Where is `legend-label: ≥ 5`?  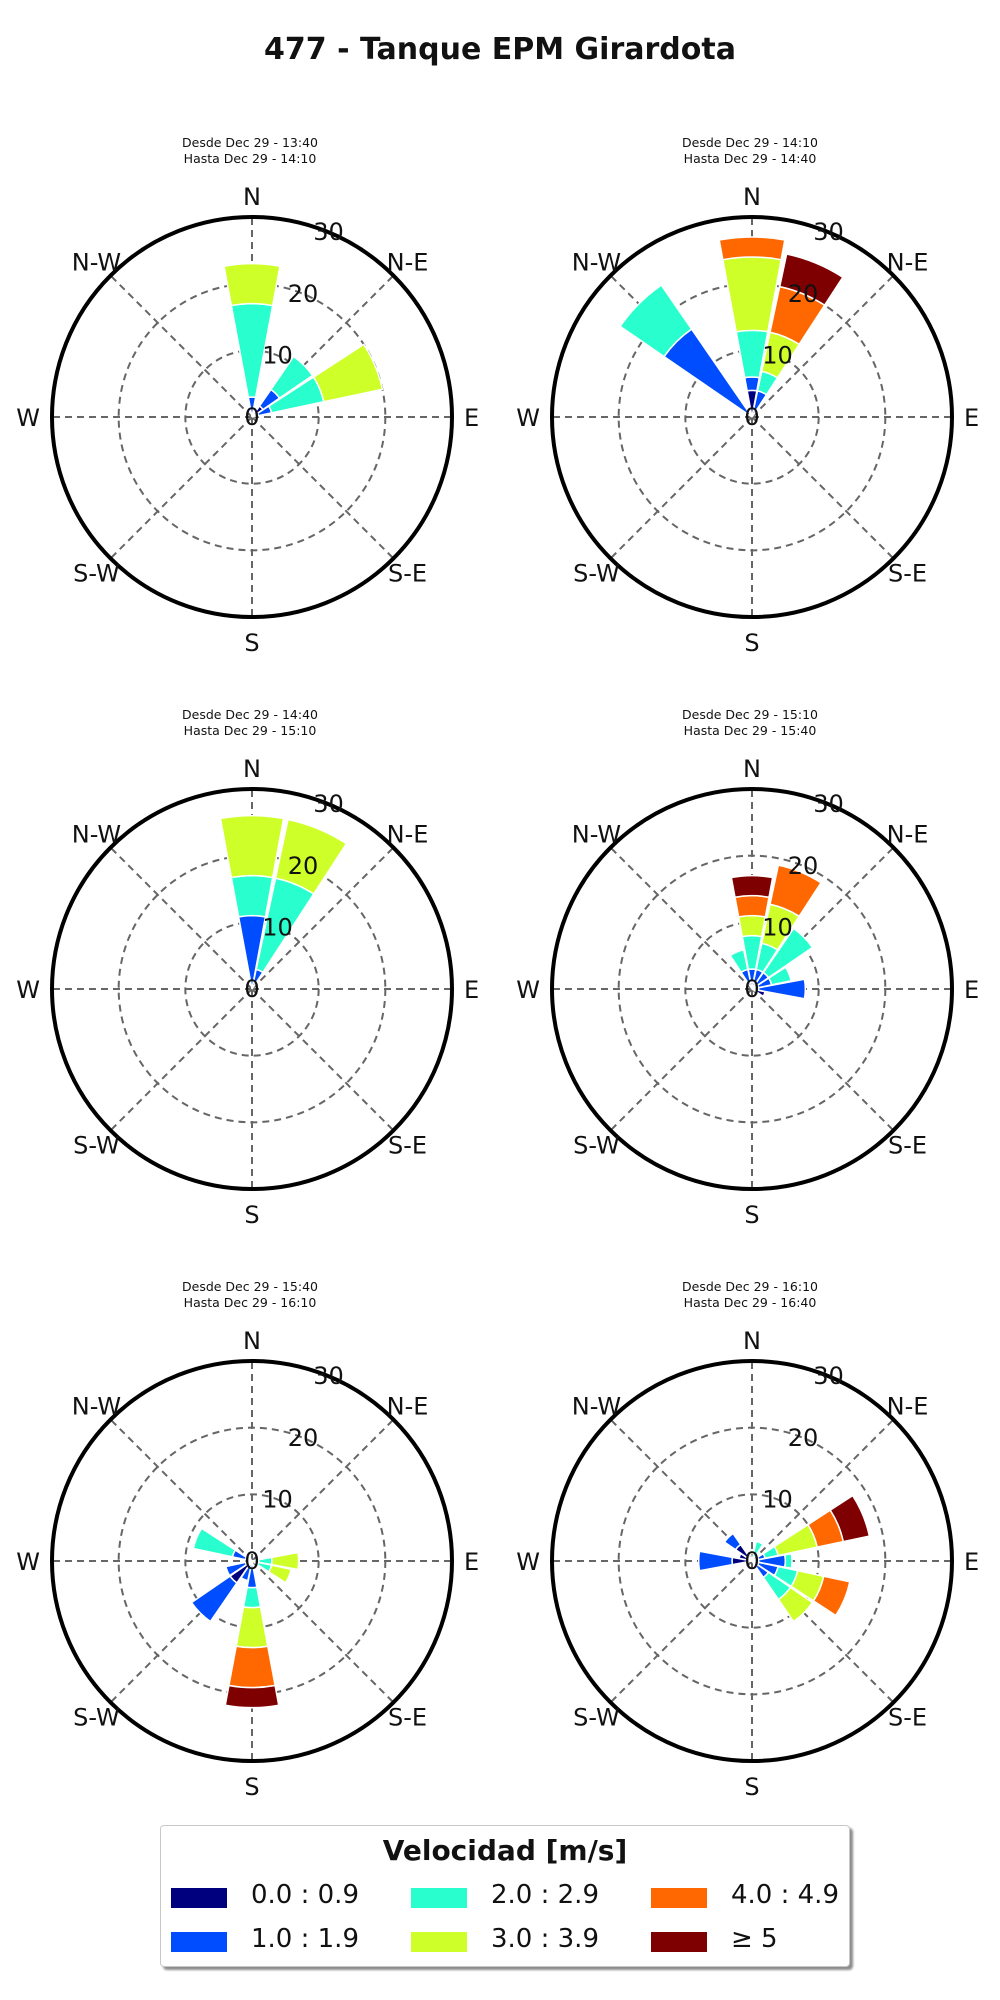 legend-label: ≥ 5 is located at coordinates (754, 1939).